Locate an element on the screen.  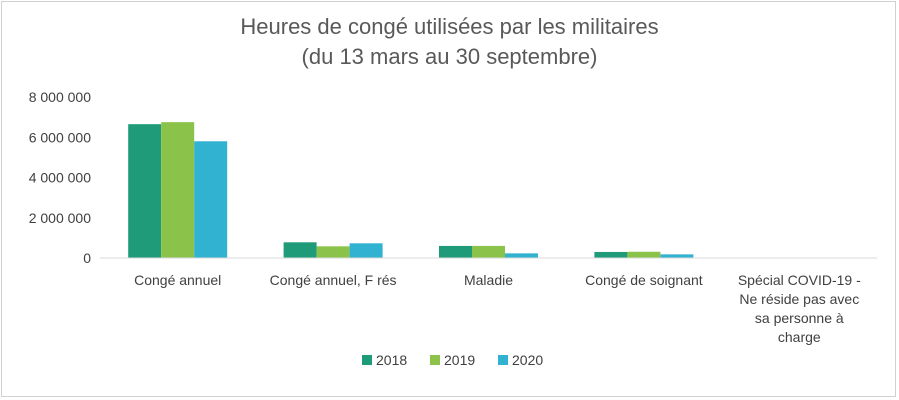
y-axis: 0 2 000 000 4 000 000 6 000 000 8 000 000 is located at coordinates (60, 177).